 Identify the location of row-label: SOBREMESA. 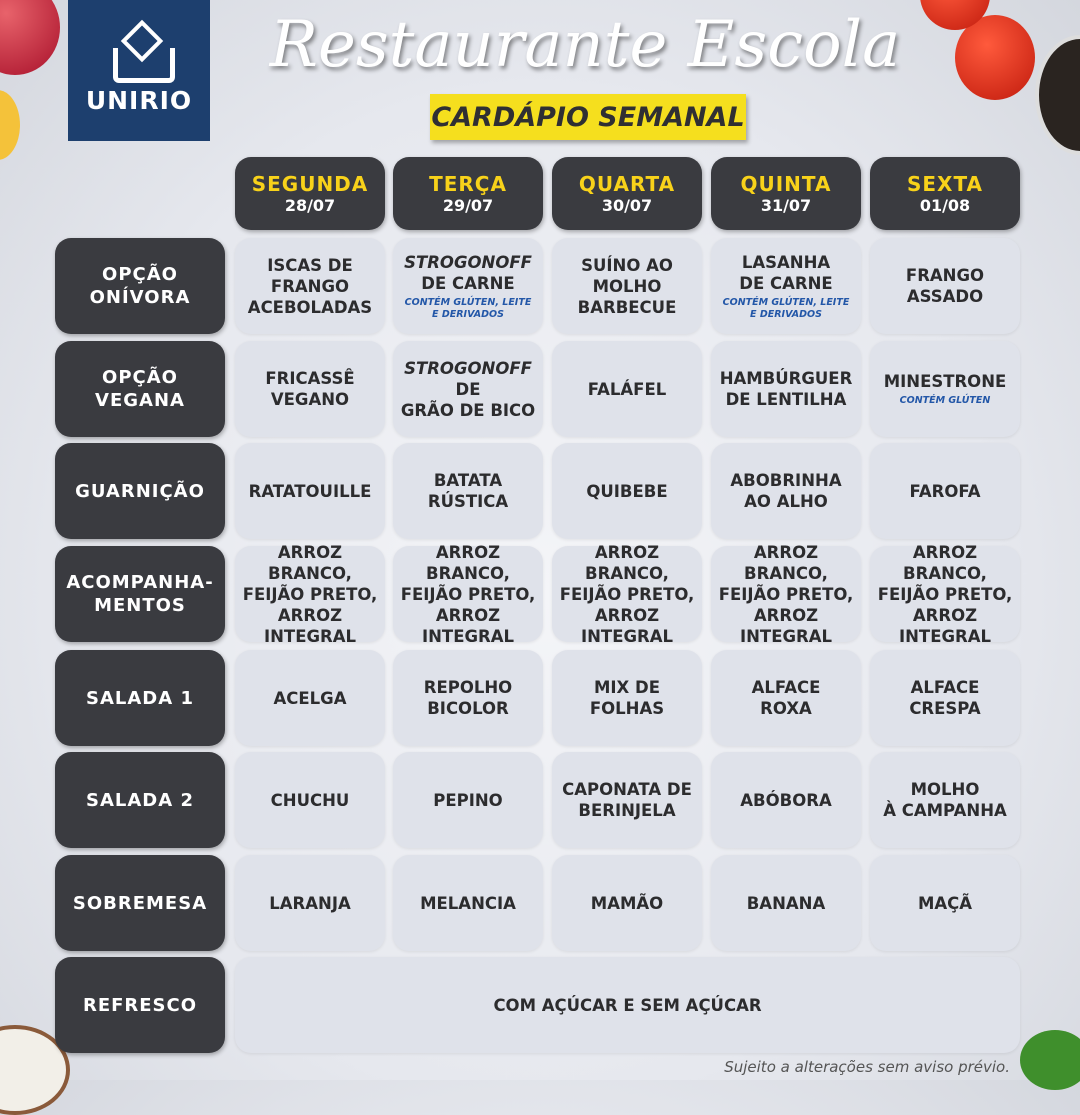
(140, 903).